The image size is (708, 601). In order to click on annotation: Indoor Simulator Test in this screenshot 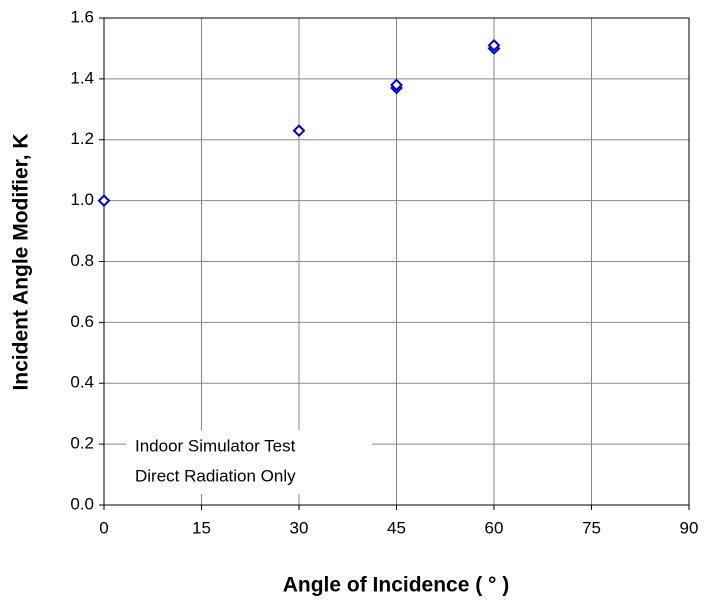, I will do `click(215, 445)`.